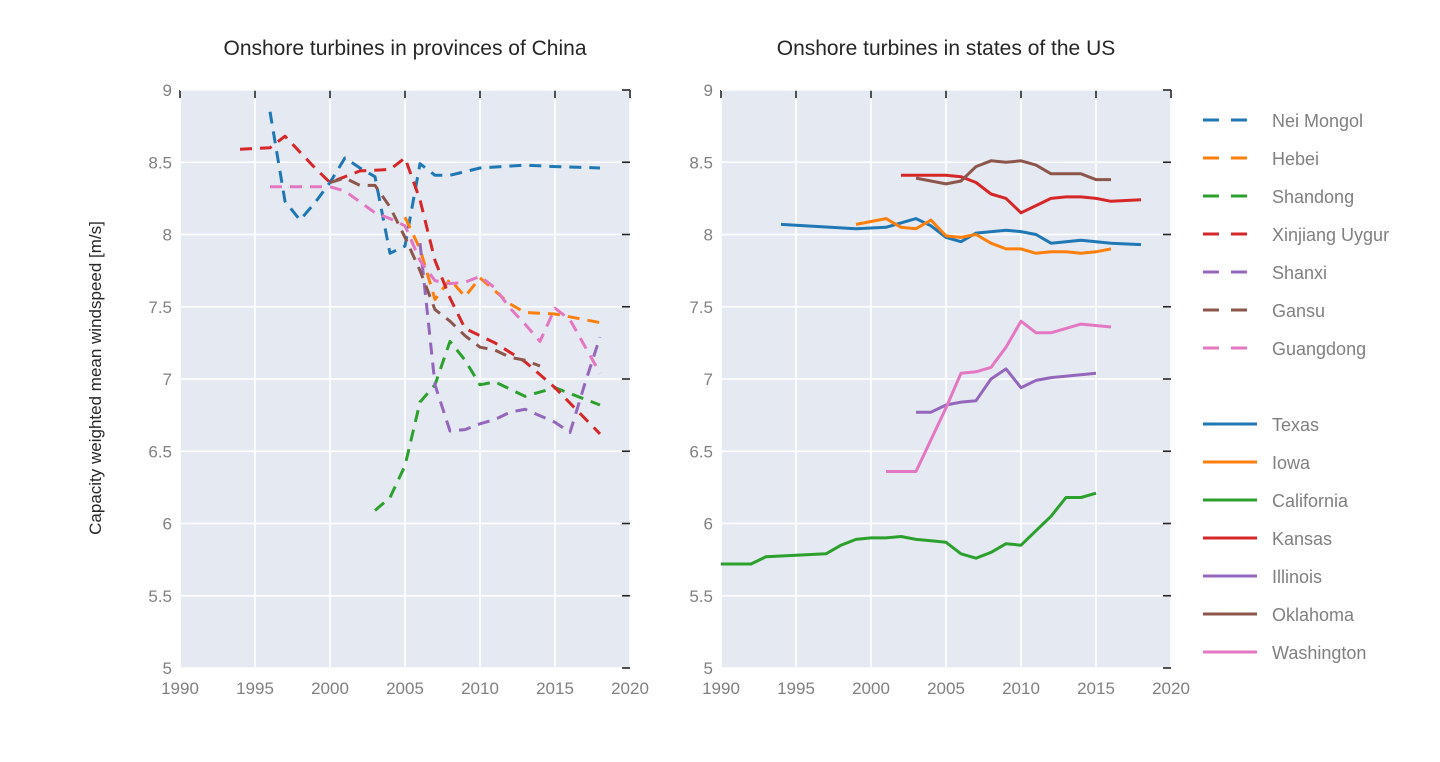  I want to click on legend-label-washington: Washington, so click(1319, 653).